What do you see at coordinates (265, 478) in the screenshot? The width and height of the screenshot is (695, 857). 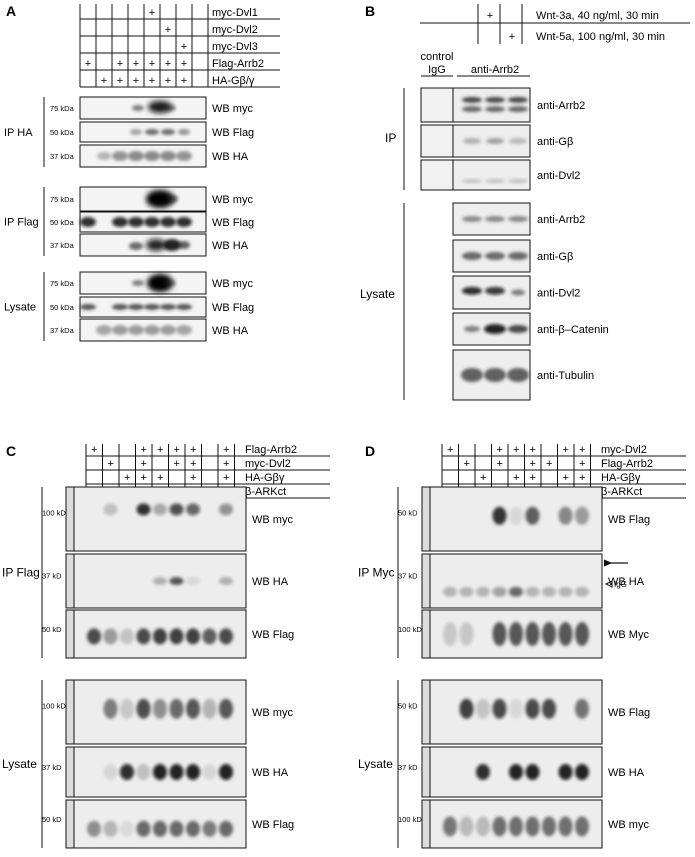 I see `condition-label: HA-Gβγ` at bounding box center [265, 478].